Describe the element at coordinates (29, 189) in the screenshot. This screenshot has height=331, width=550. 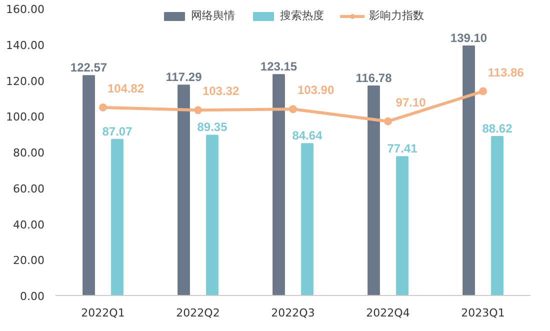
I see `y-tick-label: 60.00` at that location.